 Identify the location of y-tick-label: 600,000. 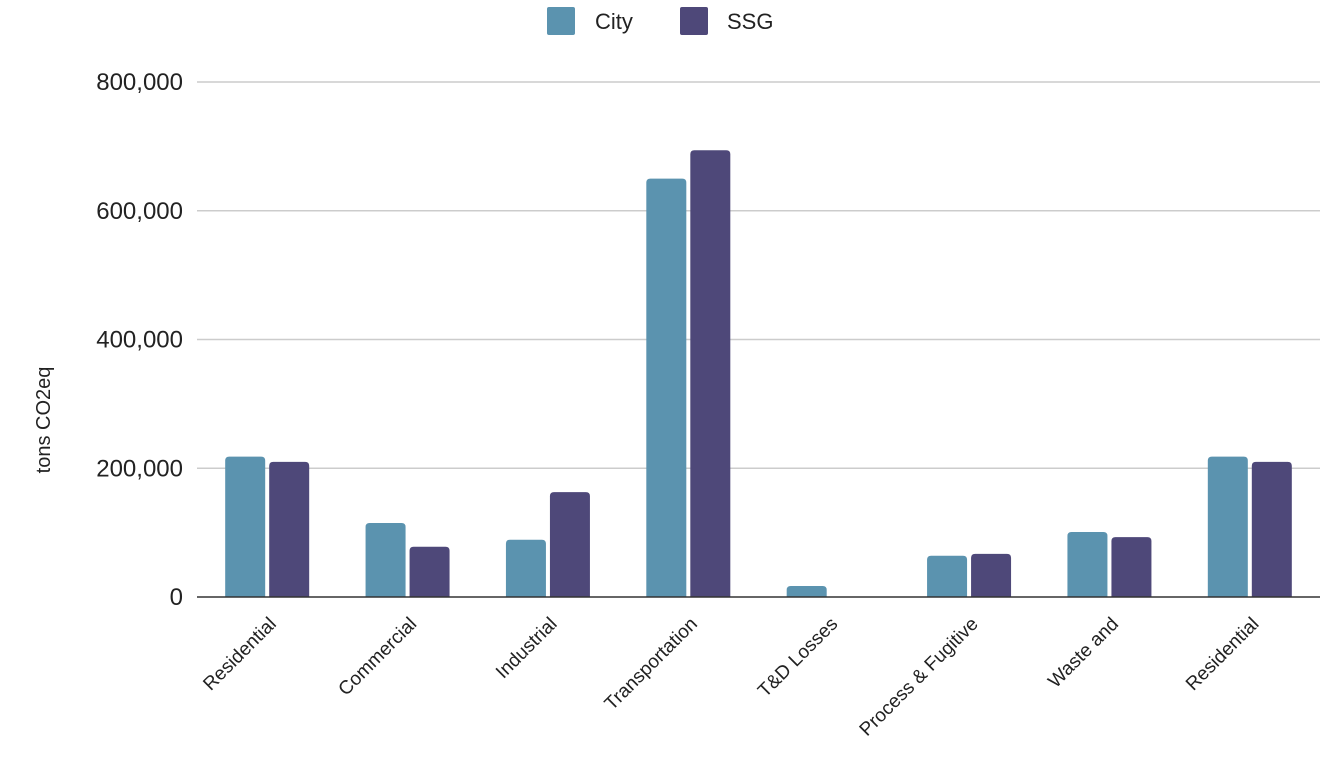
(139, 211).